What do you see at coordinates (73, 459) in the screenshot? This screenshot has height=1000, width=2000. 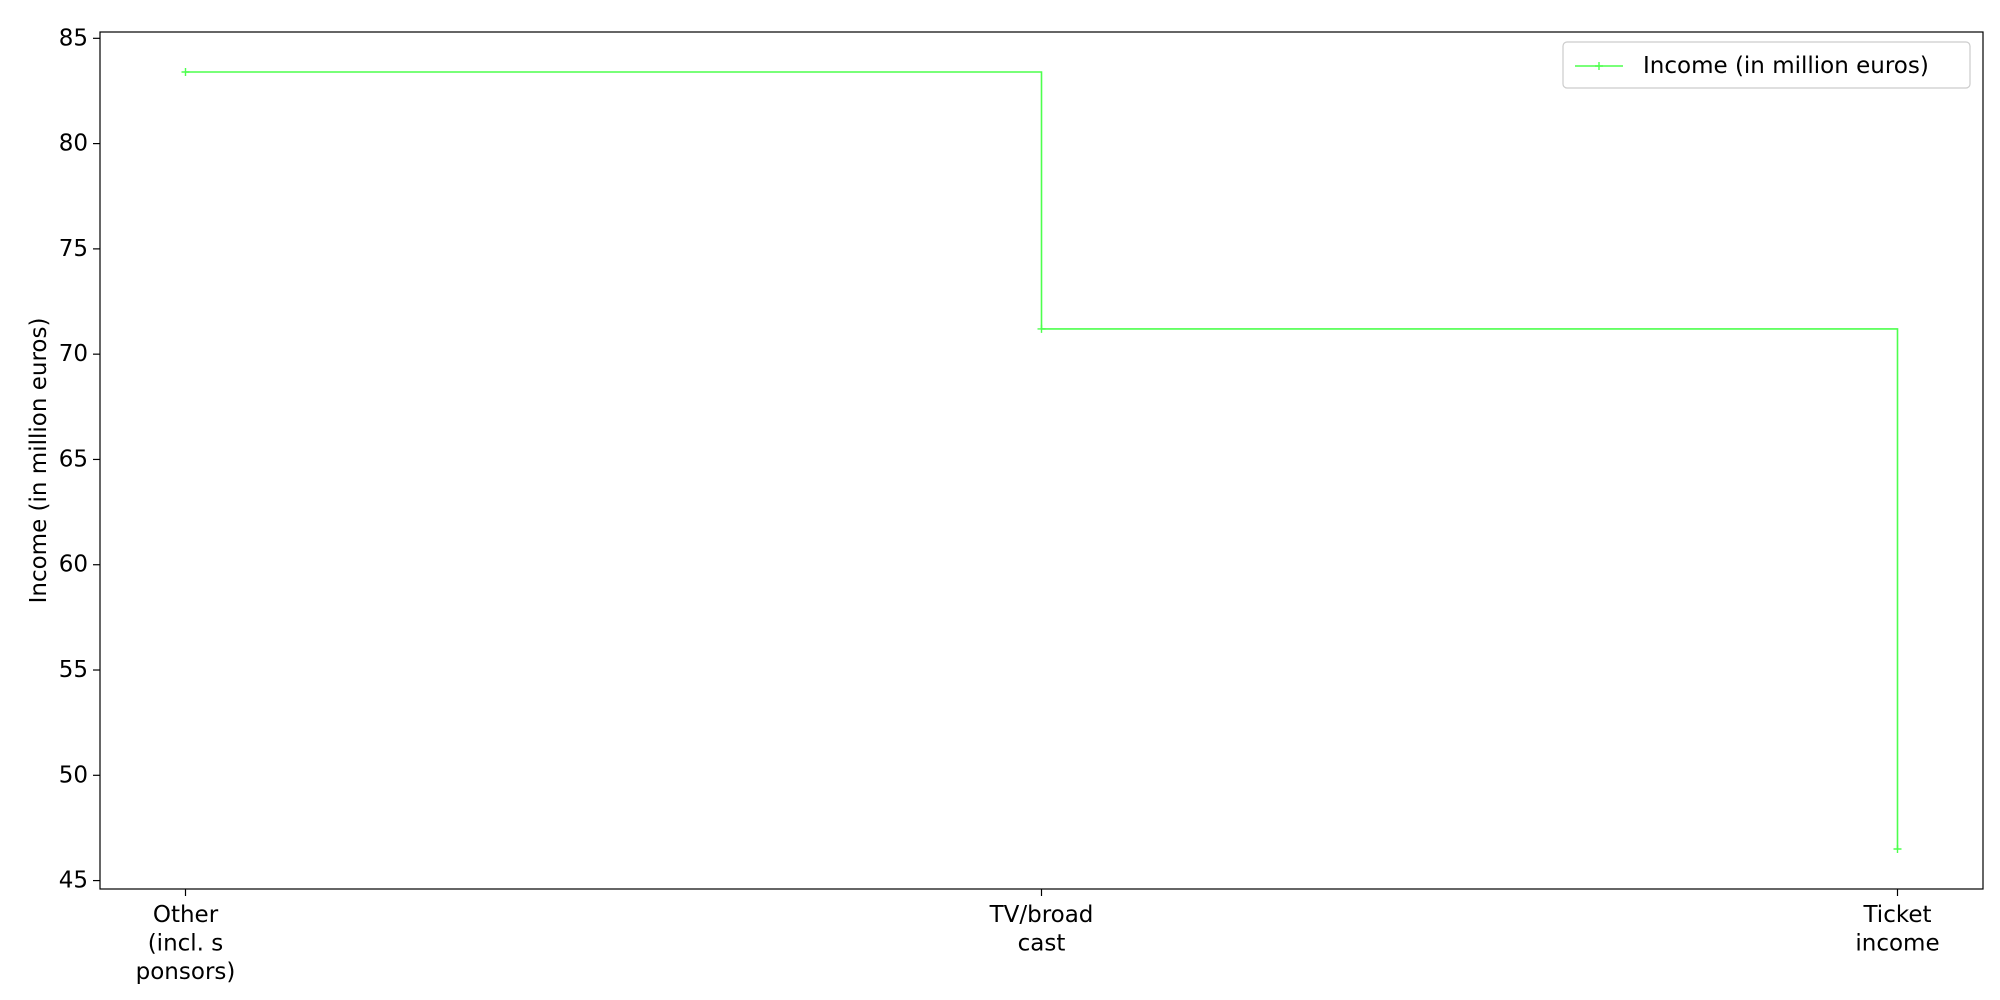 I see `y-tick-label: 65` at bounding box center [73, 459].